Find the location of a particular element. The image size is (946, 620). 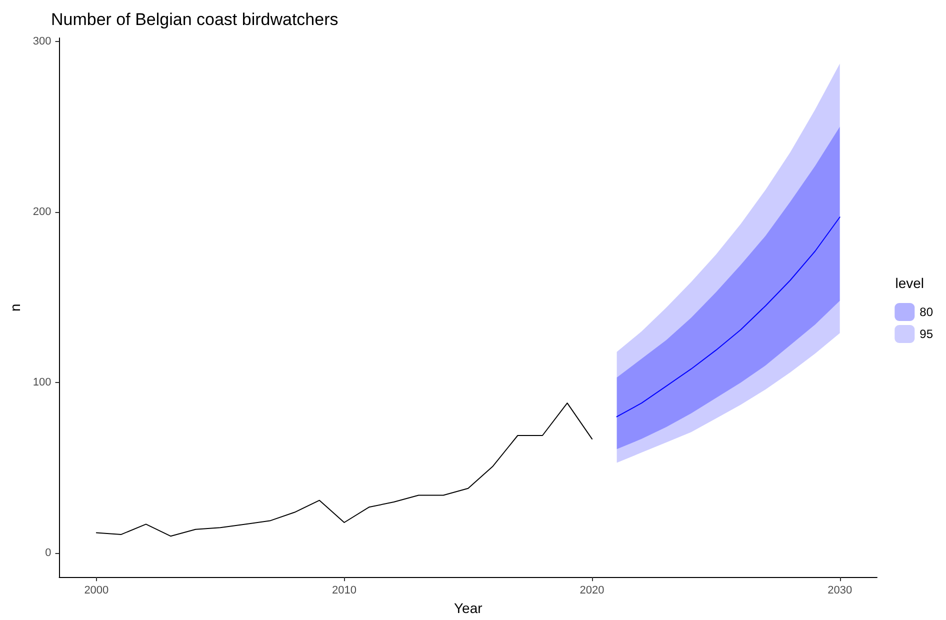

y-tick-label: 0 is located at coordinates (48, 553).